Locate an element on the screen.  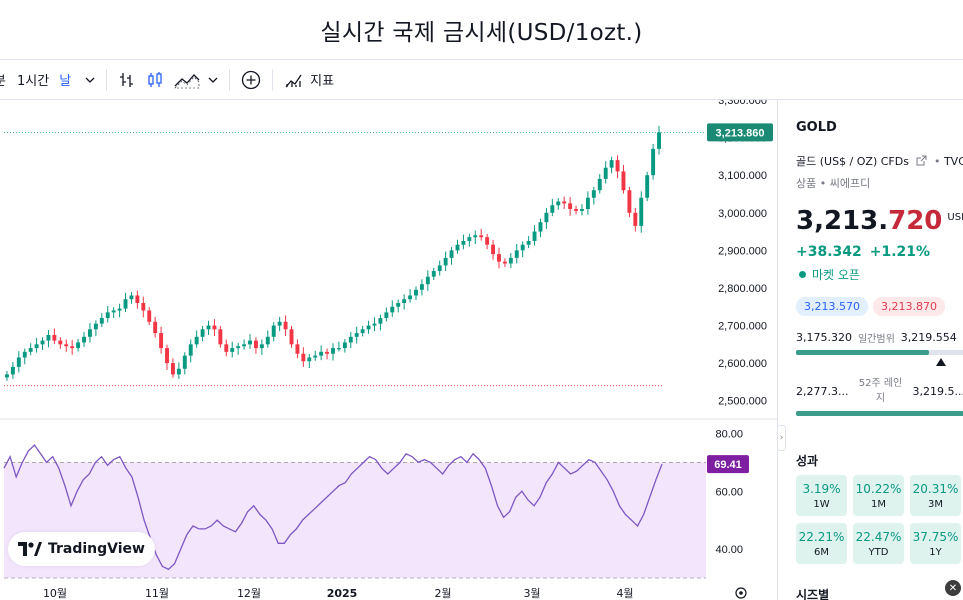
performance-cell: 20.31% 3M is located at coordinates (935, 495).